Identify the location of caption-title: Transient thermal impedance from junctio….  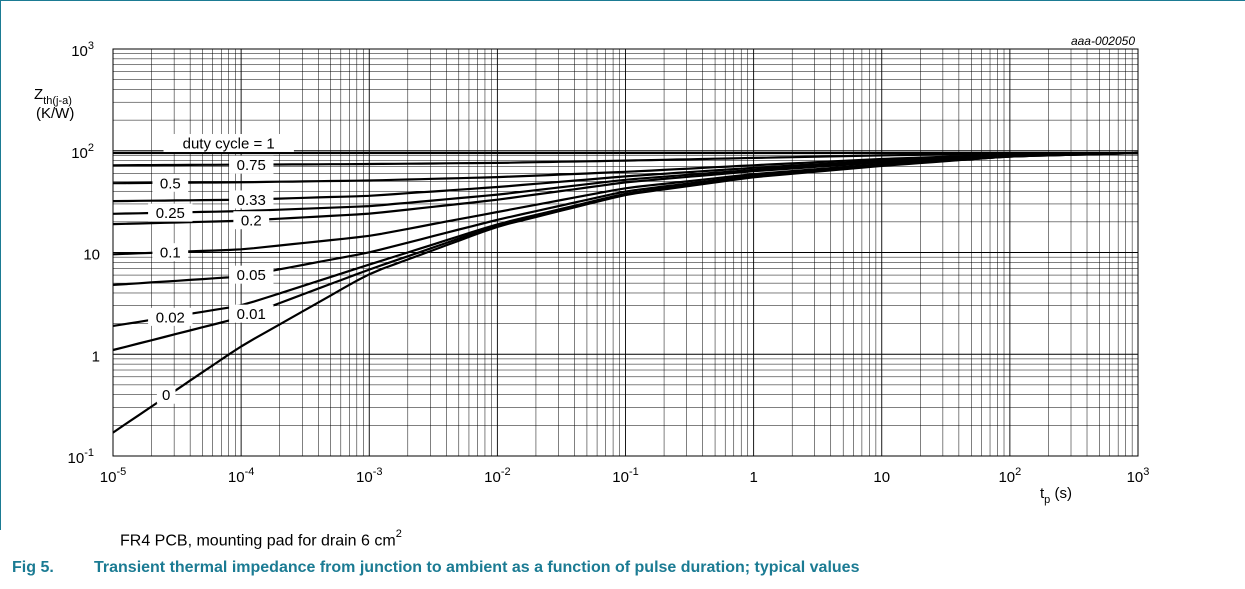
(477, 567).